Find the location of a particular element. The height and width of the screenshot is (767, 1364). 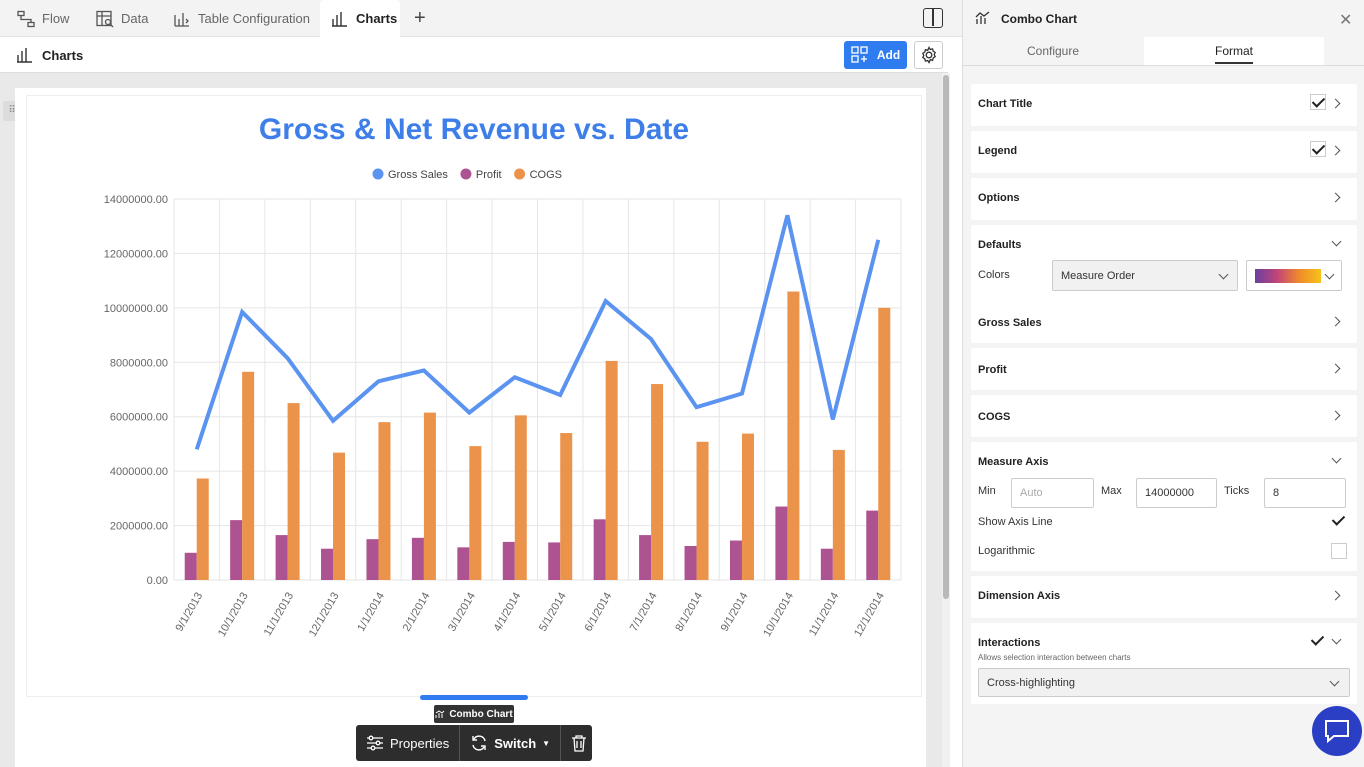

x-tick-label: 4/1/2014 is located at coordinates (508, 612).